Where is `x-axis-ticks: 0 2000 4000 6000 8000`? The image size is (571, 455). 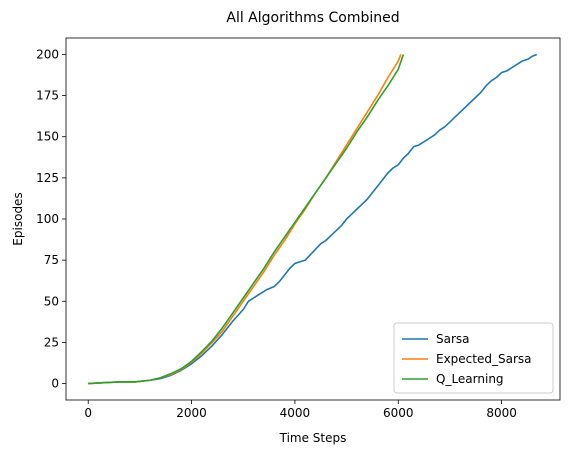
x-axis-ticks: 0 2000 4000 6000 8000 is located at coordinates (300, 410).